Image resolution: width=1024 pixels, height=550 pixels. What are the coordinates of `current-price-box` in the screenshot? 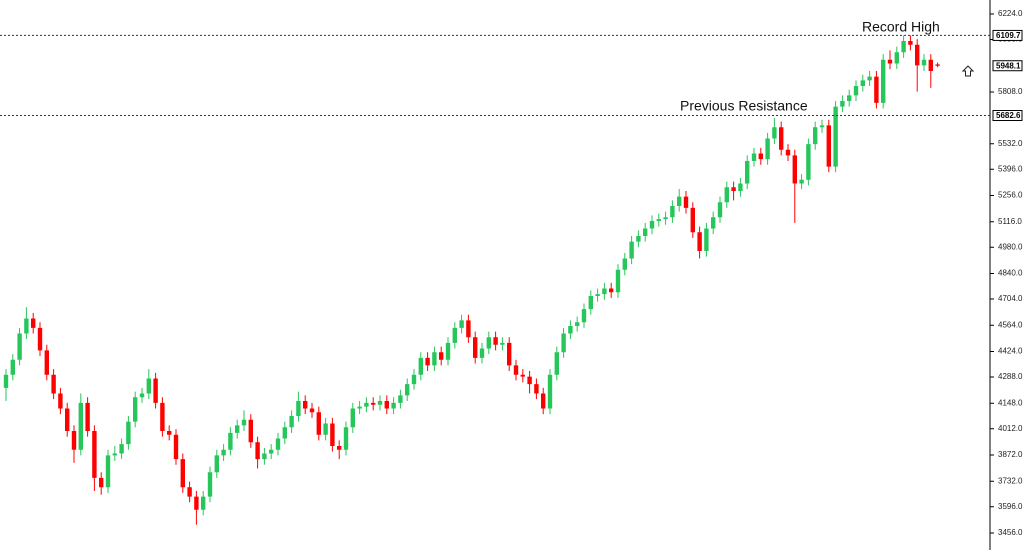 It's located at (1007, 66).